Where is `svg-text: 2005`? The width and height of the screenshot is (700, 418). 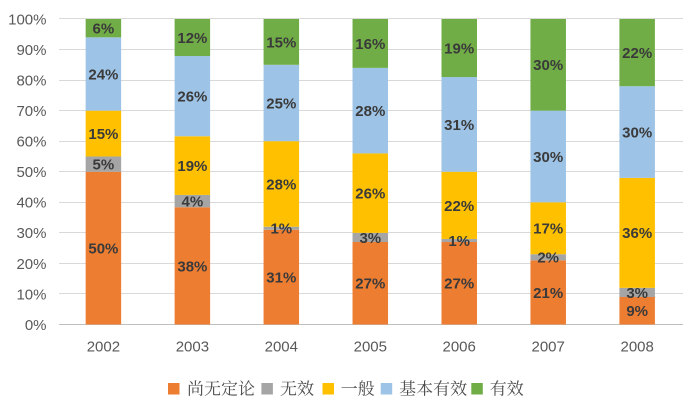
svg-text: 2005 is located at coordinates (370, 346).